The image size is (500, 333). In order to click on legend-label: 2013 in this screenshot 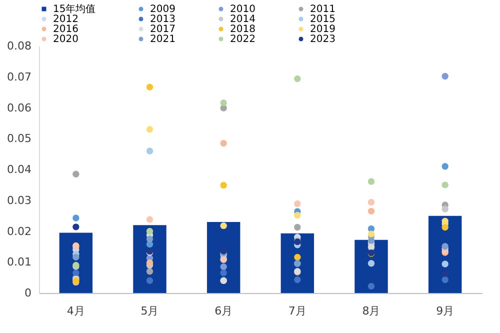, I will do `click(163, 19)`.